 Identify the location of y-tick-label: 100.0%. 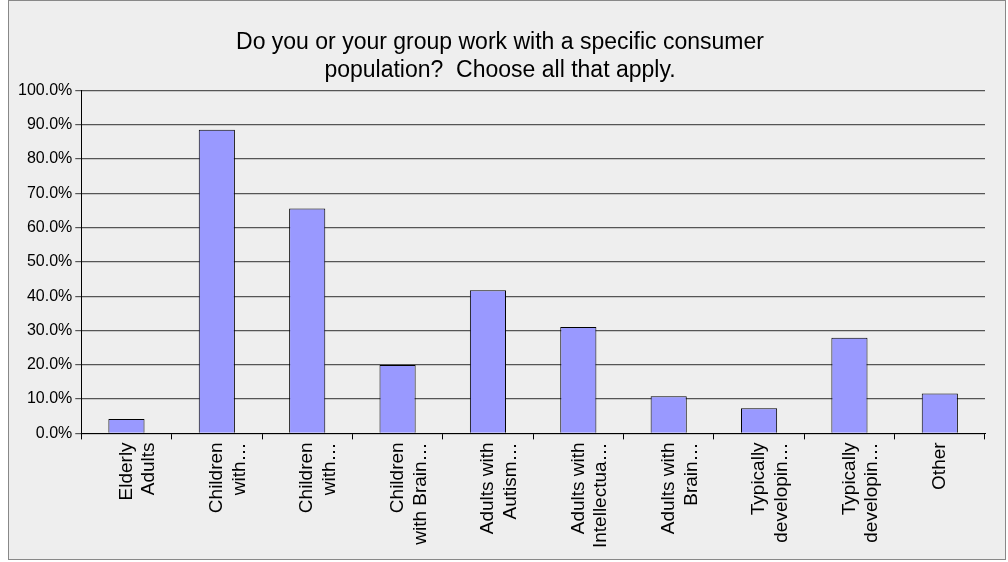
(45, 89).